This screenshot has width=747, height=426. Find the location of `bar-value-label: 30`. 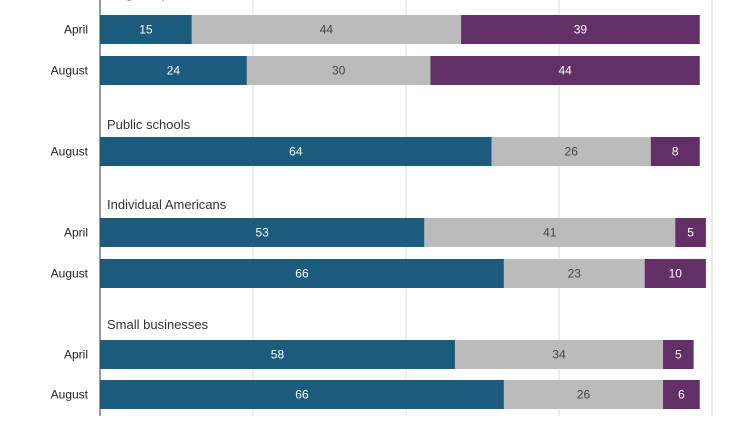

bar-value-label: 30 is located at coordinates (339, 71).